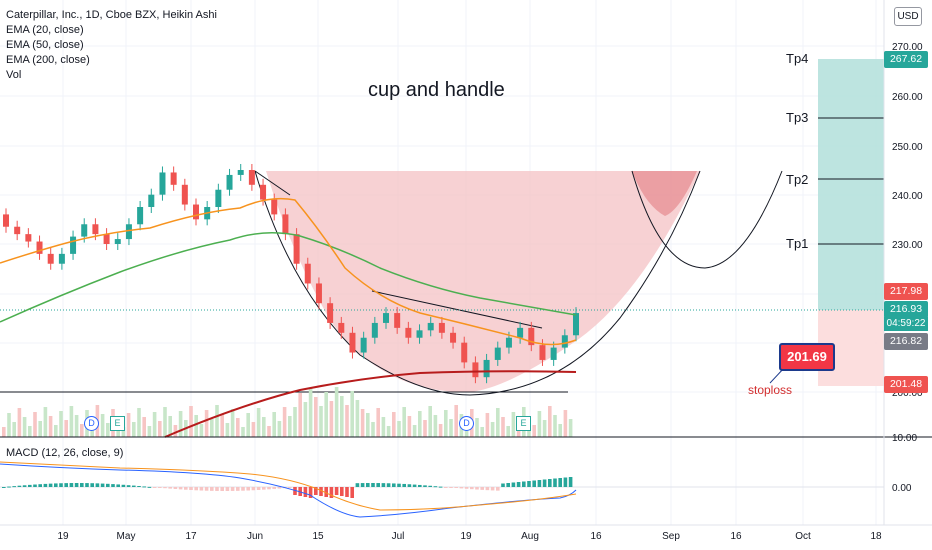 Image resolution: width=932 pixels, height=550 pixels. What do you see at coordinates (807, 357) in the screenshot?
I see `stoploss-value-box: 201.69` at bounding box center [807, 357].